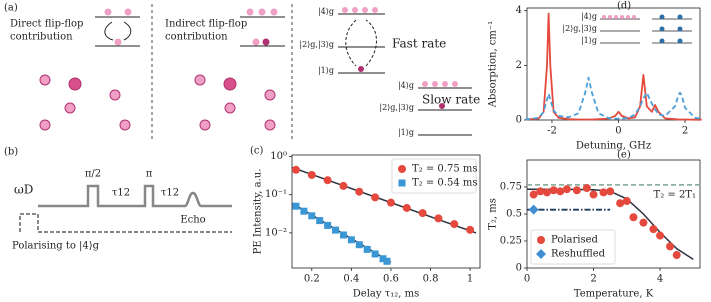 The image size is (711, 302). What do you see at coordinates (552, 131) in the screenshot?
I see `x-tick-label: -2` at bounding box center [552, 131].